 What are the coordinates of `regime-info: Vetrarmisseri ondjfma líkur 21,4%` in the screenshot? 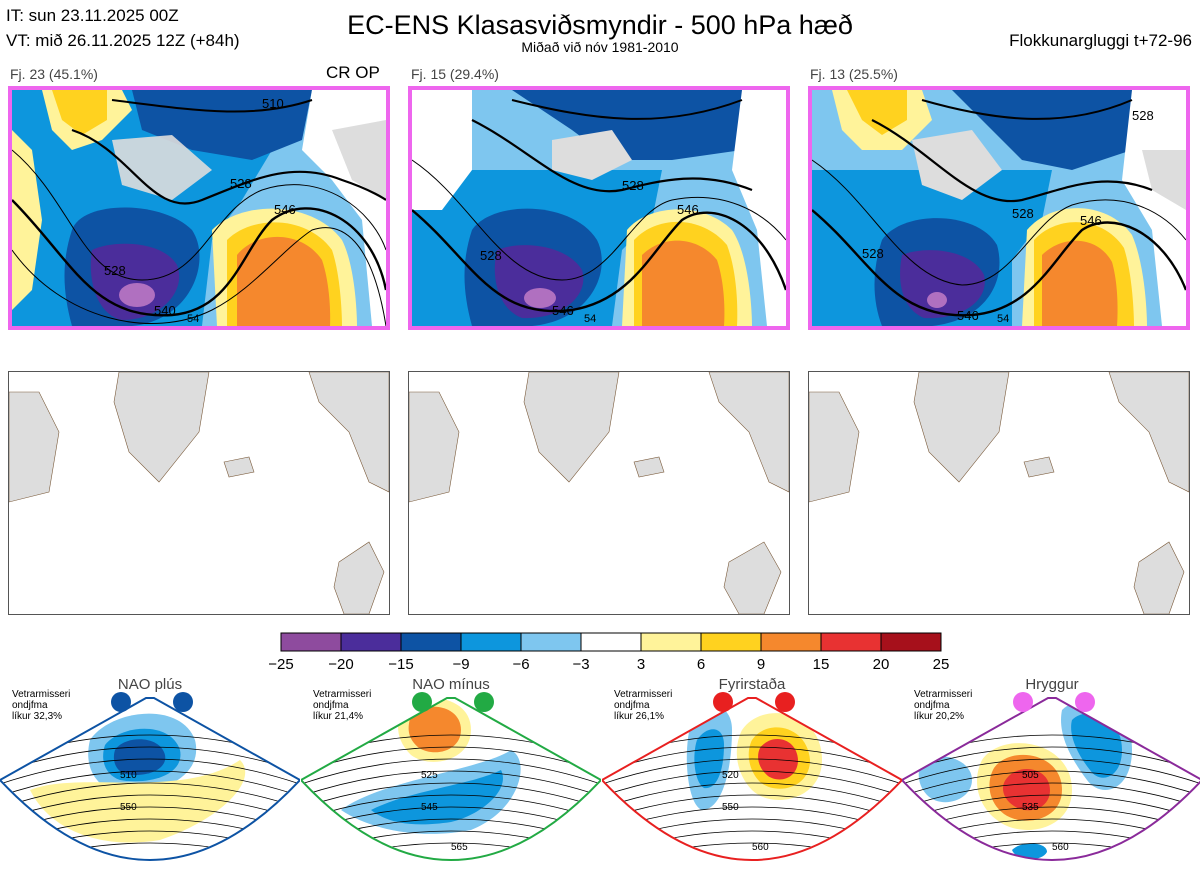 It's located at (353, 705).